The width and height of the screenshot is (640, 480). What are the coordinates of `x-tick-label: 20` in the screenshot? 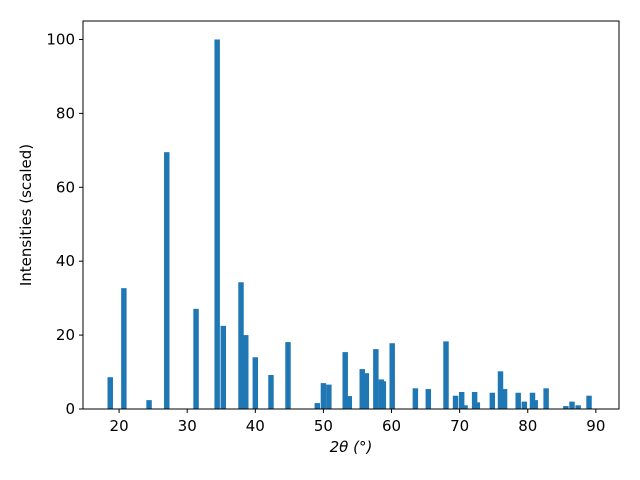 It's located at (119, 426).